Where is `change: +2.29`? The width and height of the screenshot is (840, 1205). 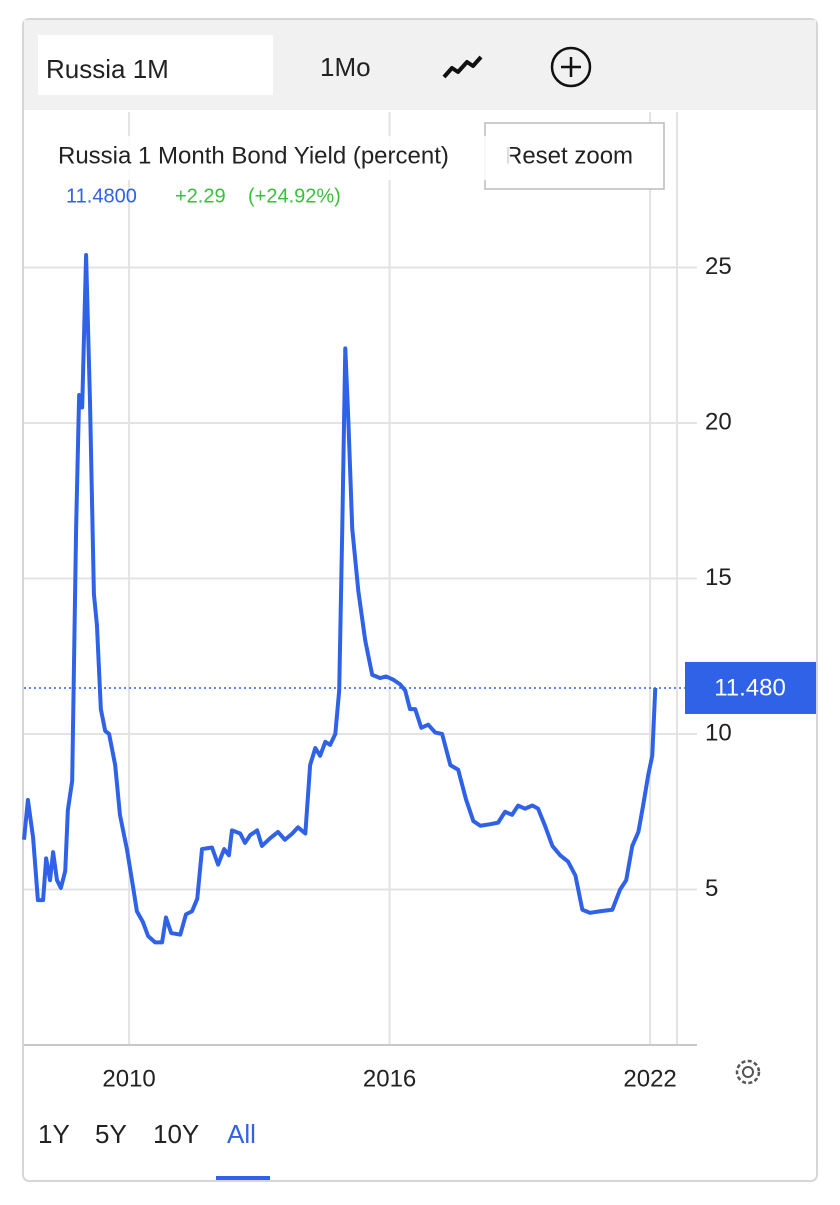
change: +2.29 is located at coordinates (200, 196).